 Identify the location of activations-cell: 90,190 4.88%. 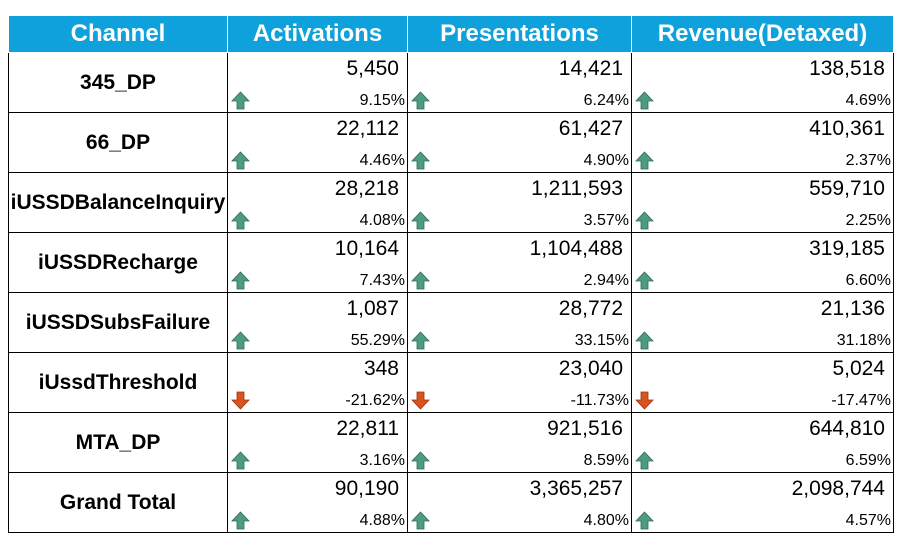
(317, 502).